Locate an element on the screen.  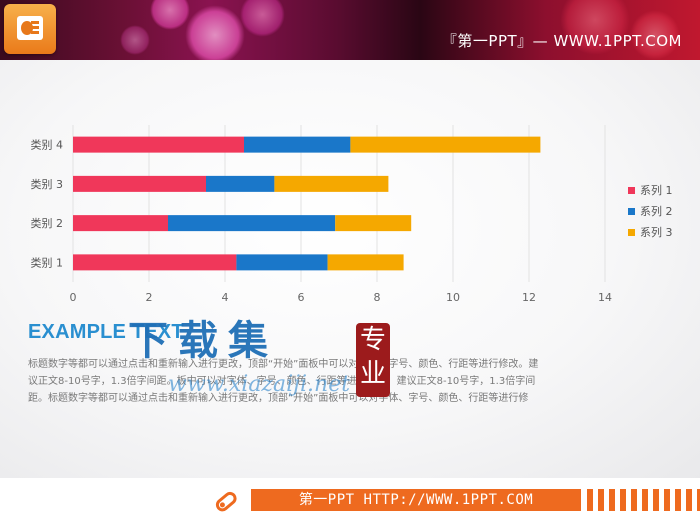
x-tick-label: 6 is located at coordinates (301, 297).